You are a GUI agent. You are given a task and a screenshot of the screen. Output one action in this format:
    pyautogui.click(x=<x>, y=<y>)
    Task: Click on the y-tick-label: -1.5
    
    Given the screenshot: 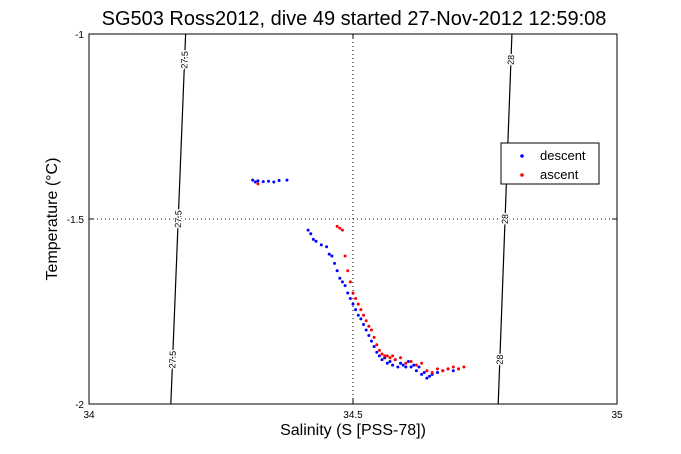 What is the action you would take?
    pyautogui.click(x=76, y=220)
    